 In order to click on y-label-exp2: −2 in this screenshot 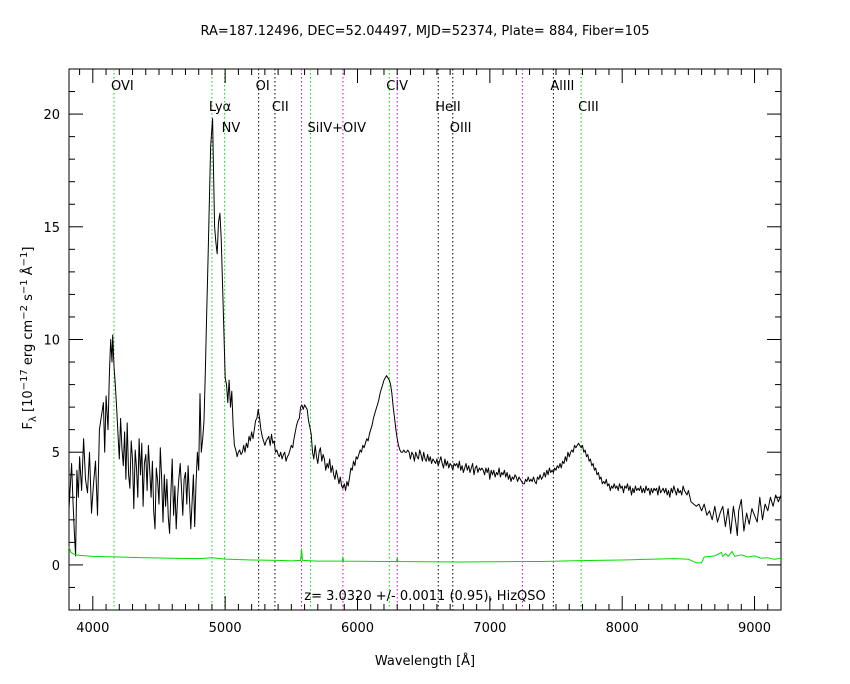, I will do `click(24, 312)`.